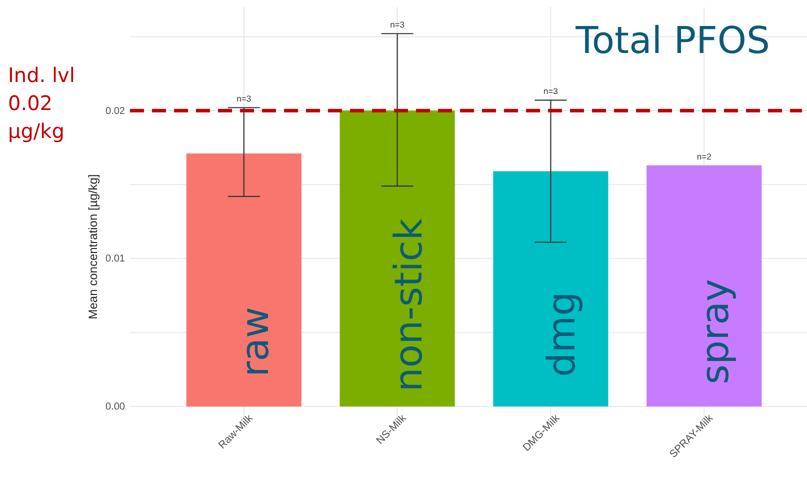 The image size is (807, 482). Describe the element at coordinates (116, 407) in the screenshot. I see `y-tick-label: 0.00` at that location.